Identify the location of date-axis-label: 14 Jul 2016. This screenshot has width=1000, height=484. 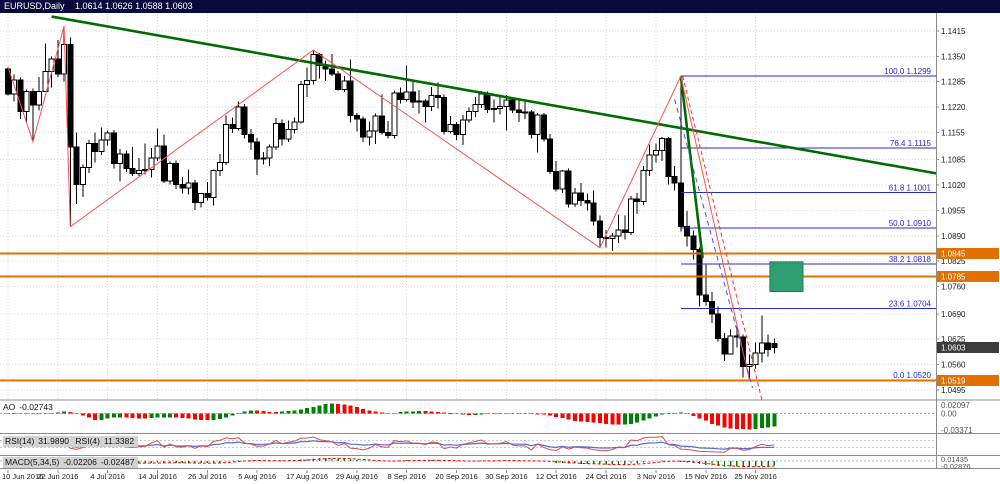
(157, 476).